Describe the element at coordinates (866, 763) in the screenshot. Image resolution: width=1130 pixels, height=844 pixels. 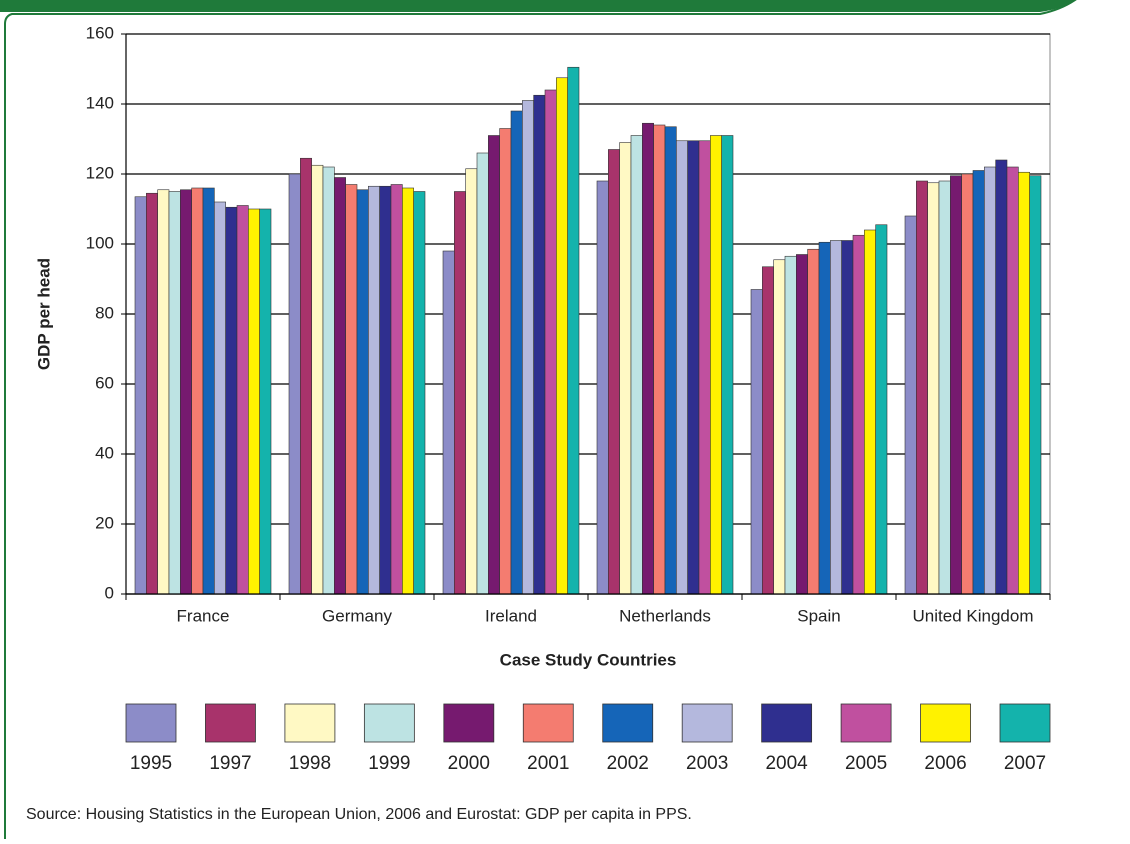
I see `legend-label: 2005` at that location.